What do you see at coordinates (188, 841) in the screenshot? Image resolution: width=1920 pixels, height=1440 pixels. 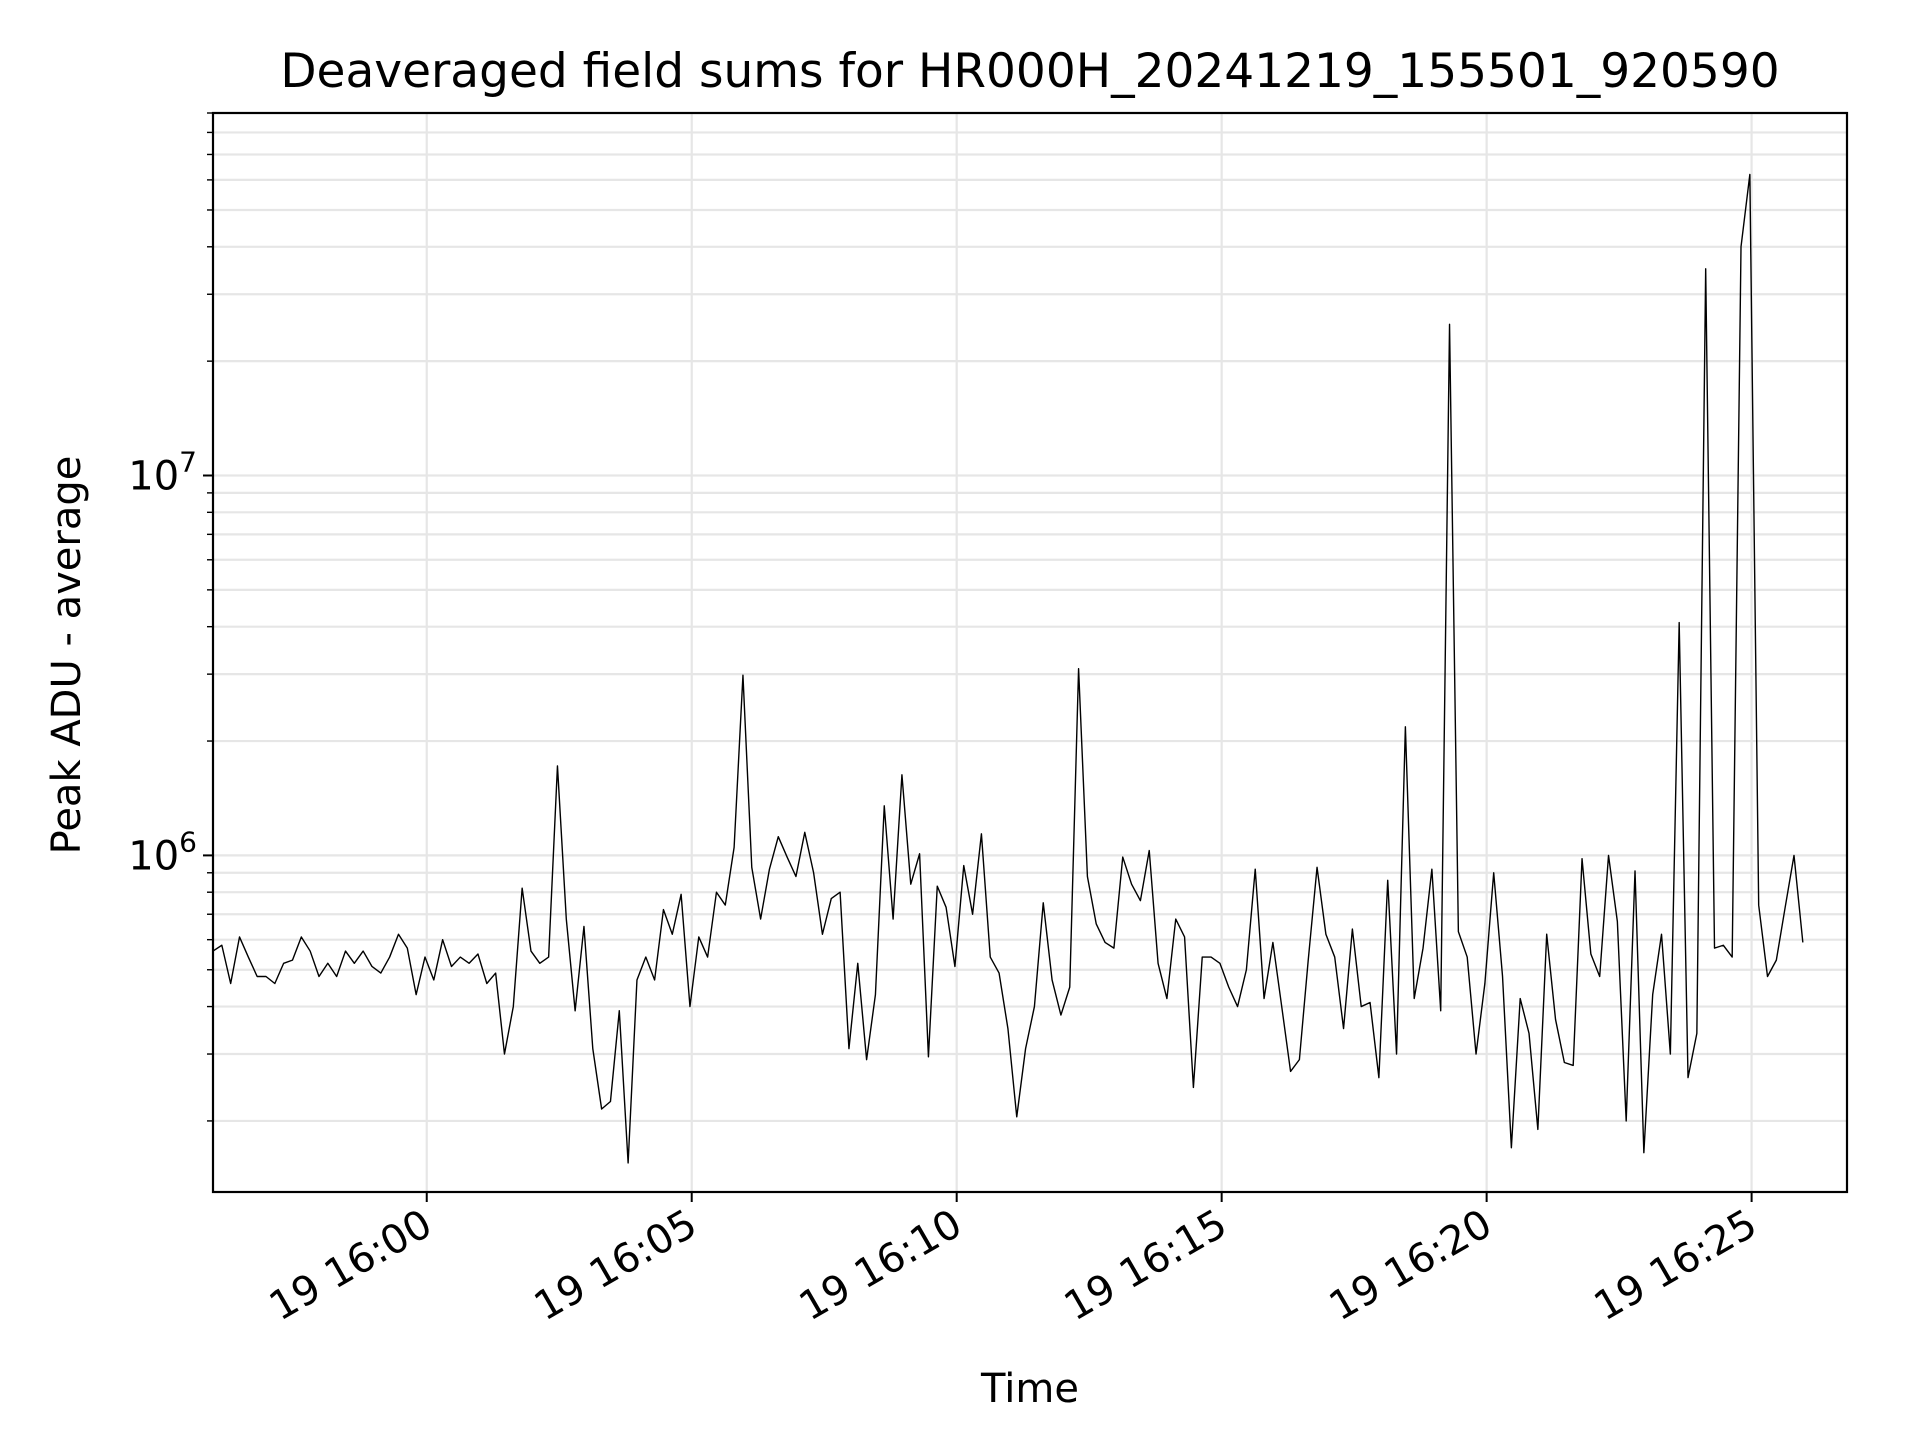 I see `y-tick-label-exponent: 6` at bounding box center [188, 841].